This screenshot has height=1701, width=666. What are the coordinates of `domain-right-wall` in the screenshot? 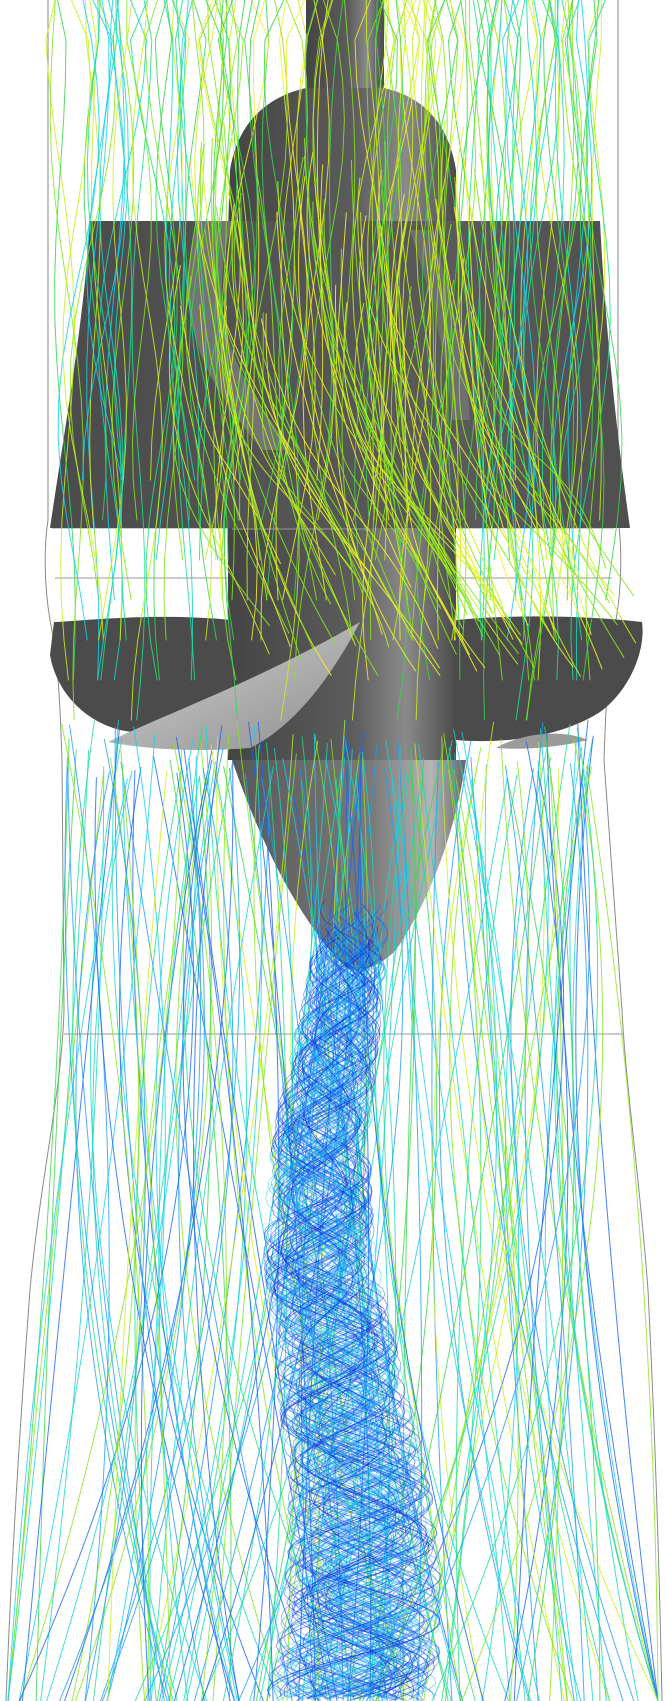 It's located at (633, 850).